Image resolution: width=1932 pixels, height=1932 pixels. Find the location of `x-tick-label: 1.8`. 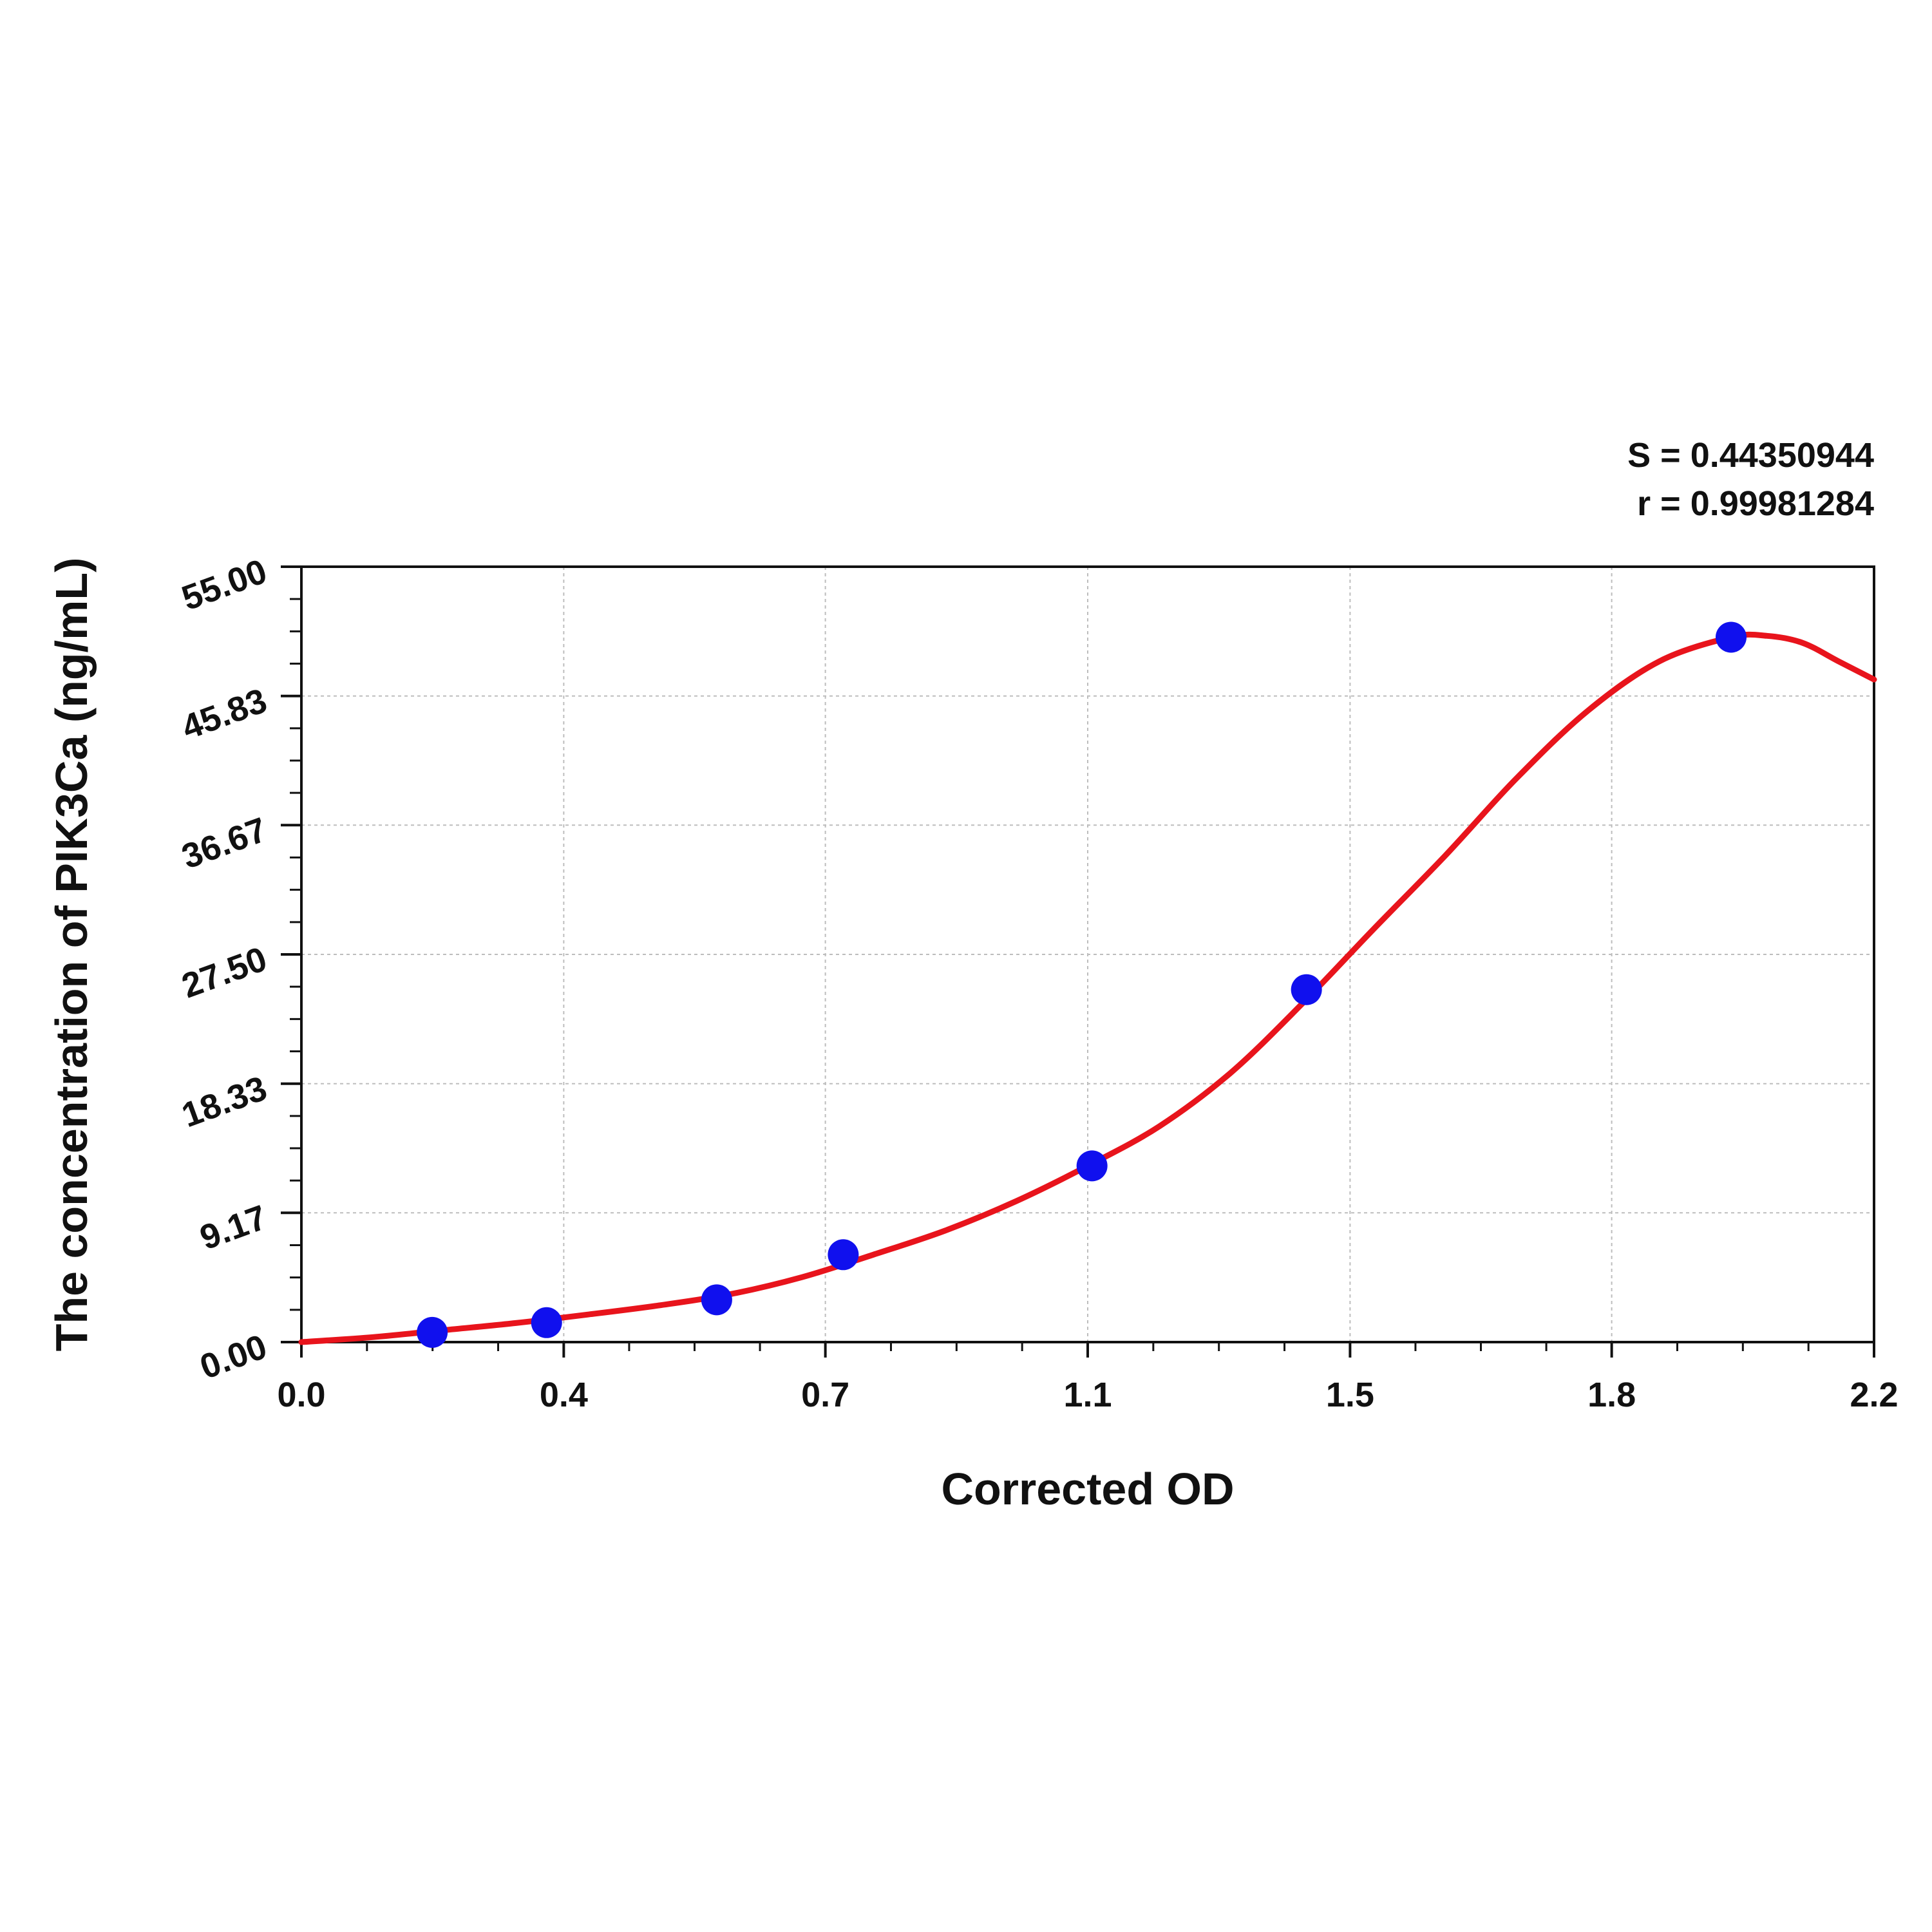

x-tick-label: 1.8 is located at coordinates (1611, 1395).